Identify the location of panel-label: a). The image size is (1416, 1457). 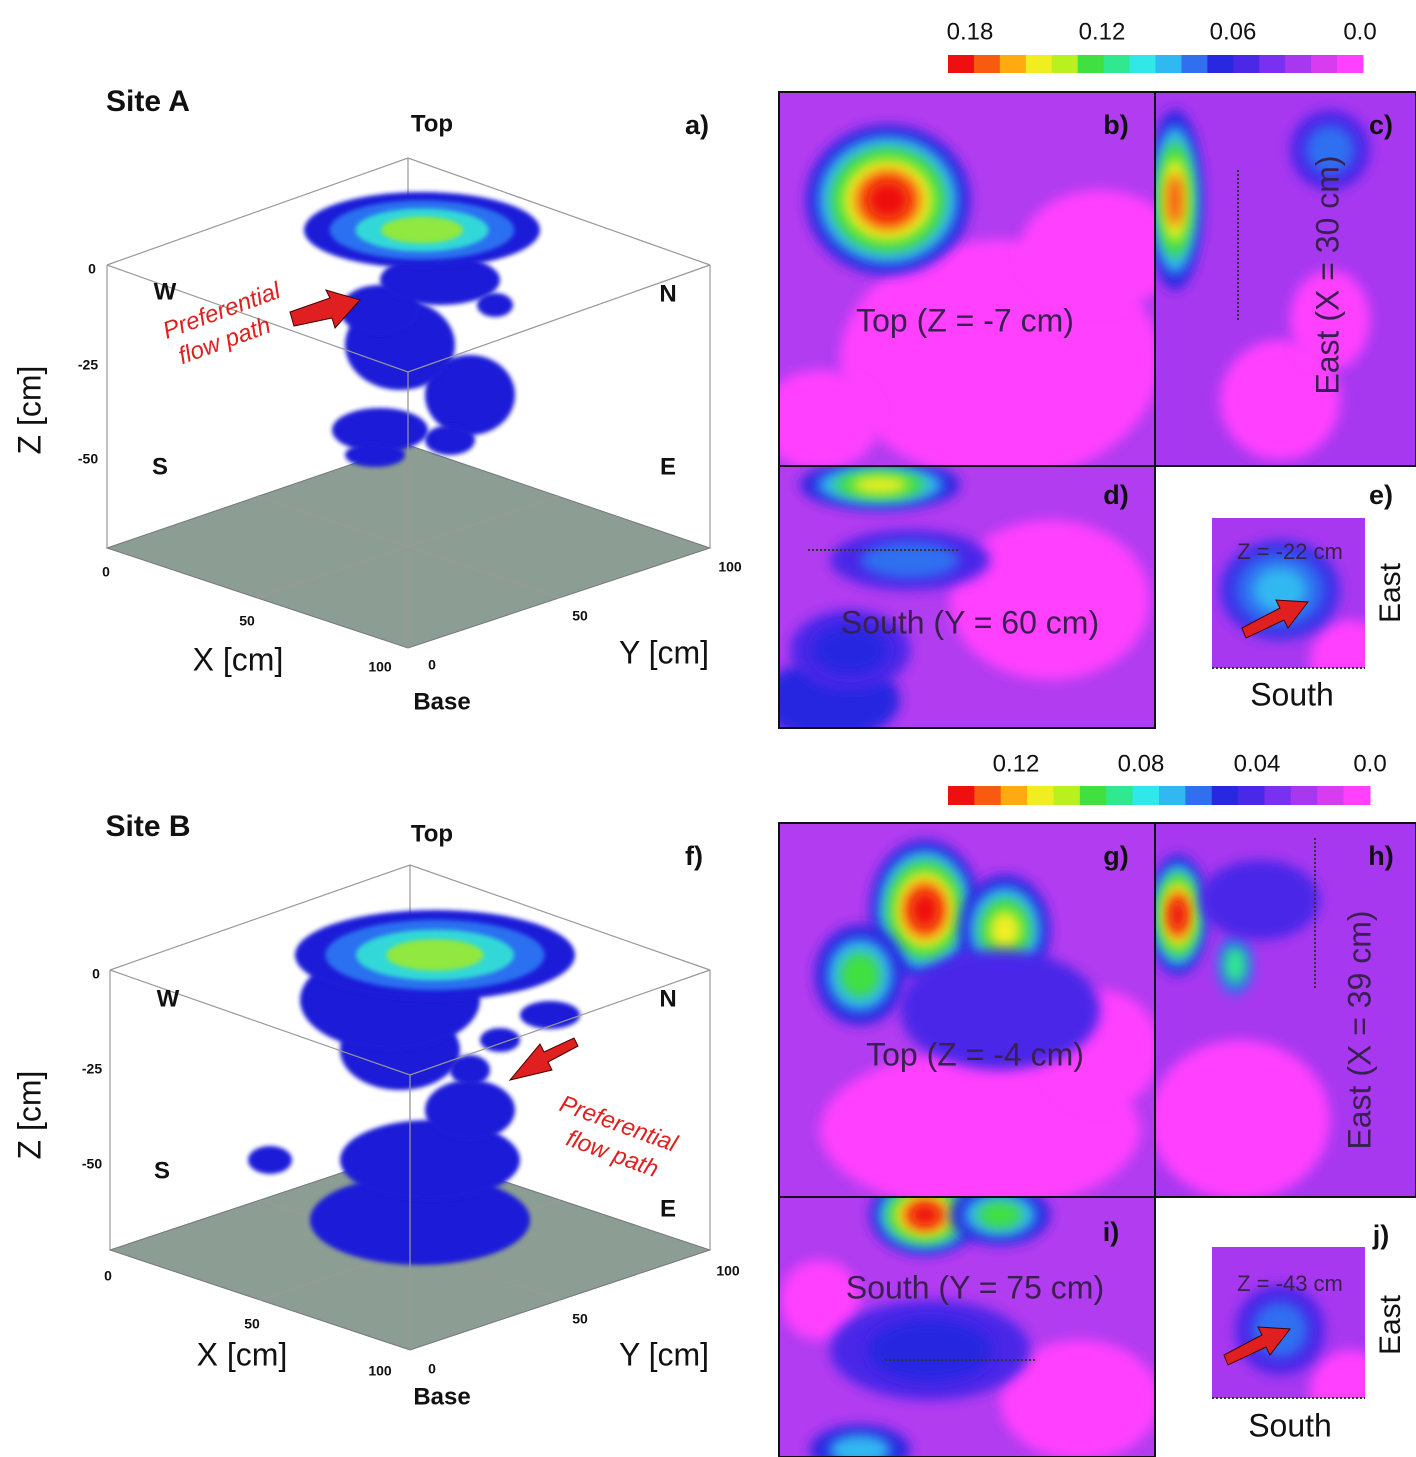
(697, 125).